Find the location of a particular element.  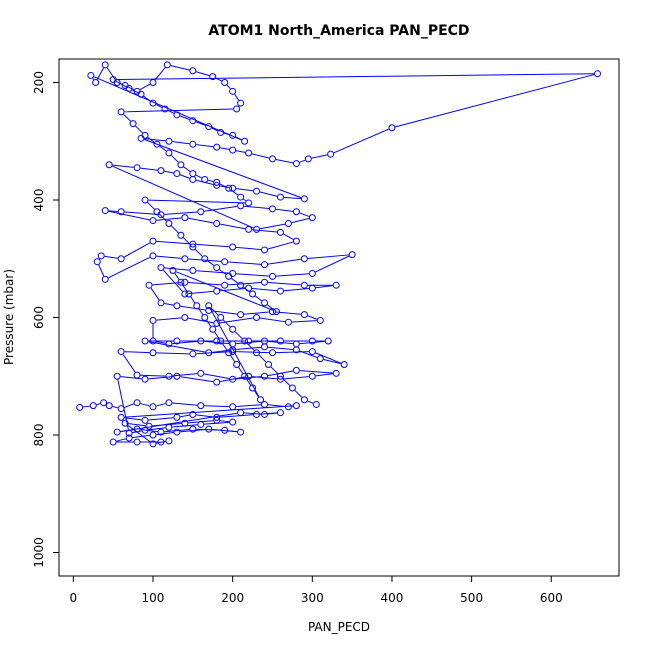

y-axis: 200 400 600 800 1000 is located at coordinates (46, 319).